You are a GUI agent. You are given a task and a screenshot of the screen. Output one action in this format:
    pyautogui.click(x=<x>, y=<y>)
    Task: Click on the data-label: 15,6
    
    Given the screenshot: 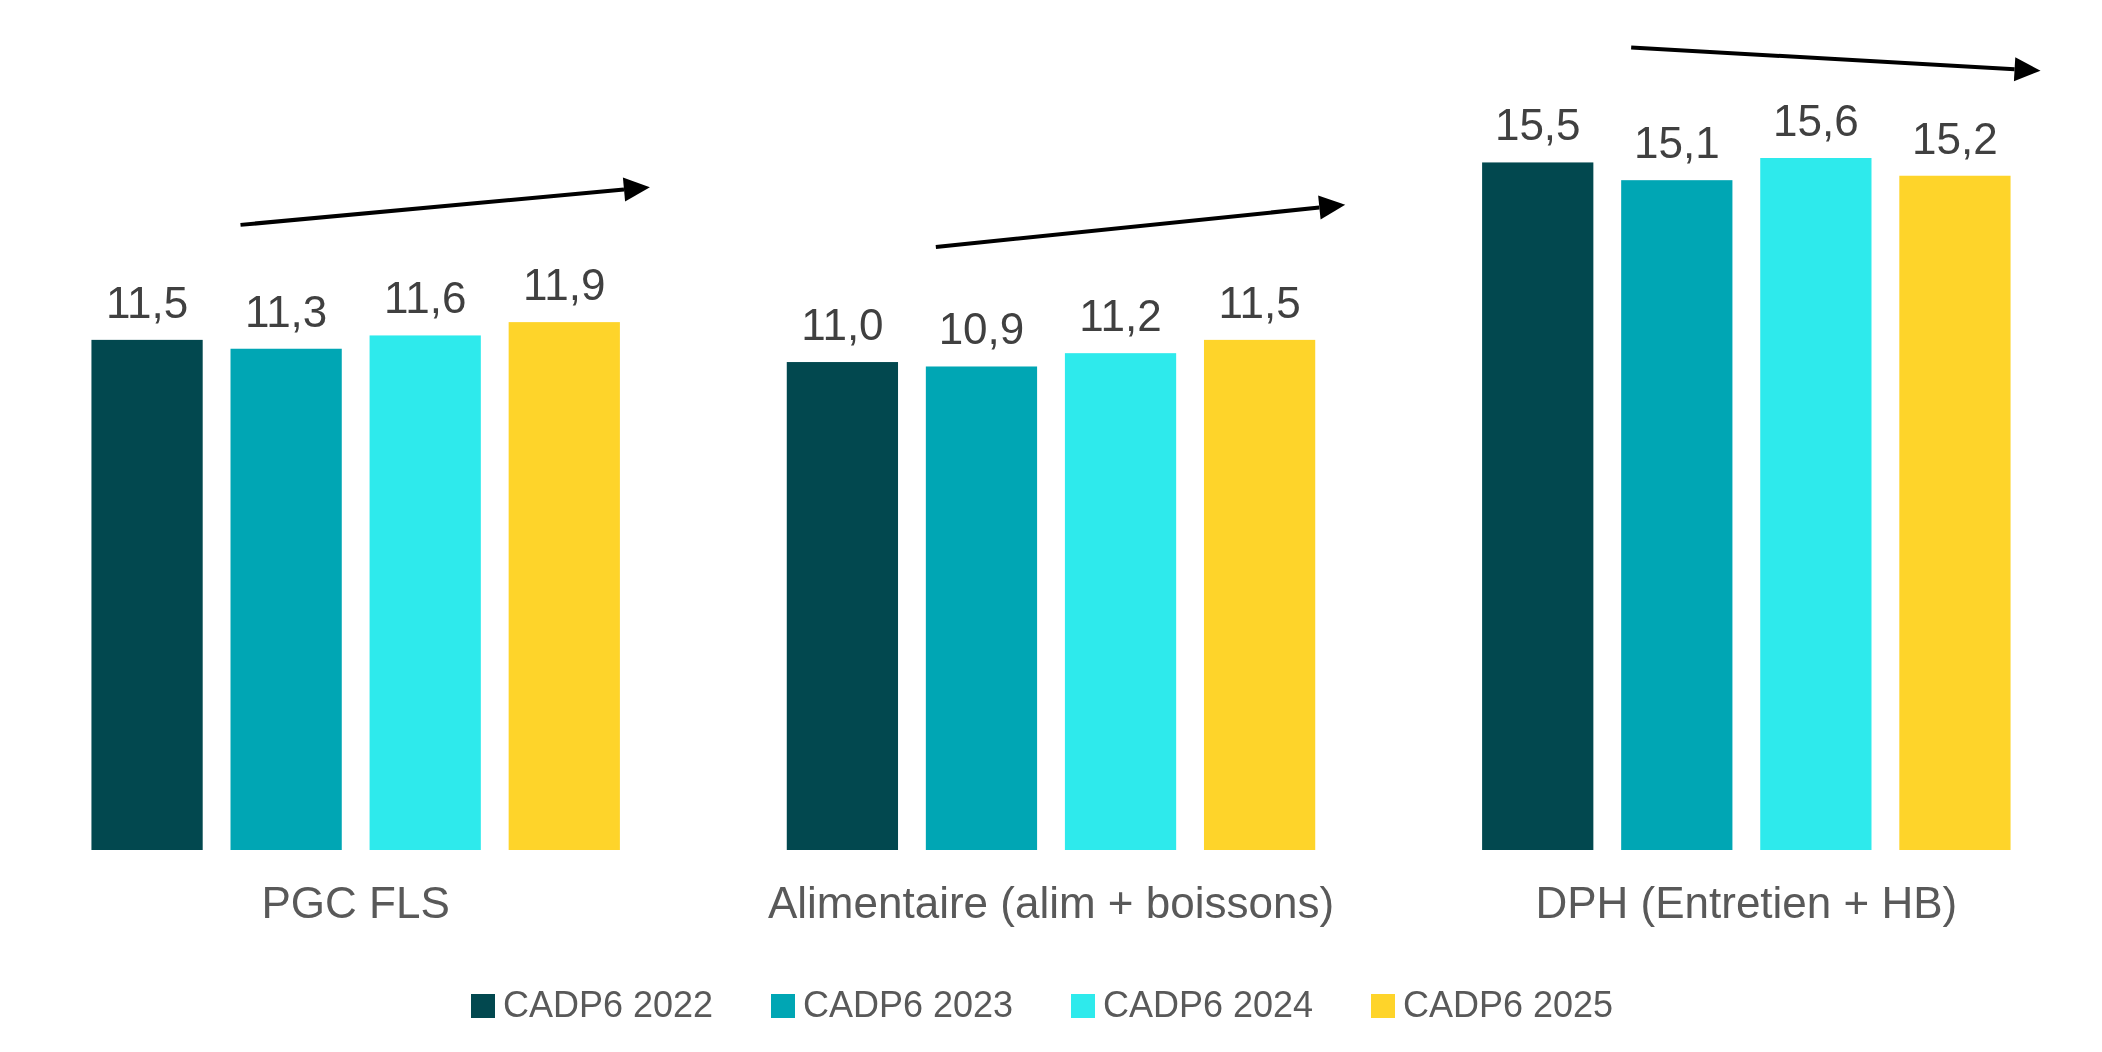 What is the action you would take?
    pyautogui.click(x=1816, y=120)
    